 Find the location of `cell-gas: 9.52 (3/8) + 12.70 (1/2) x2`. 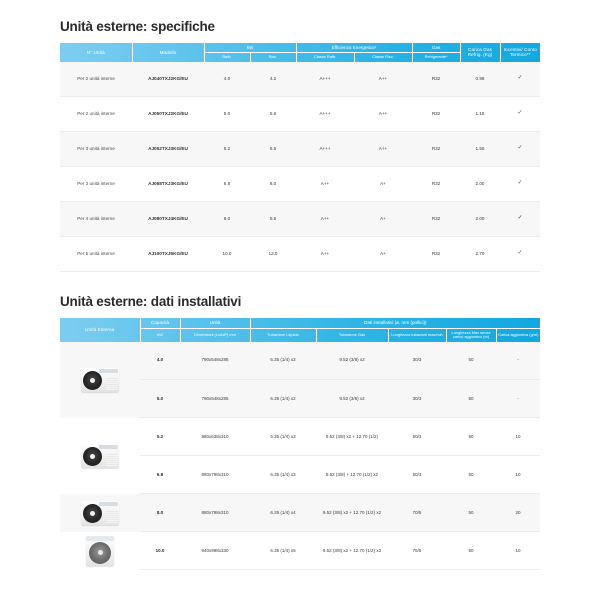

cell-gas: 9.52 (3/8) + 12.70 (1/2) x2 is located at coordinates (352, 475).